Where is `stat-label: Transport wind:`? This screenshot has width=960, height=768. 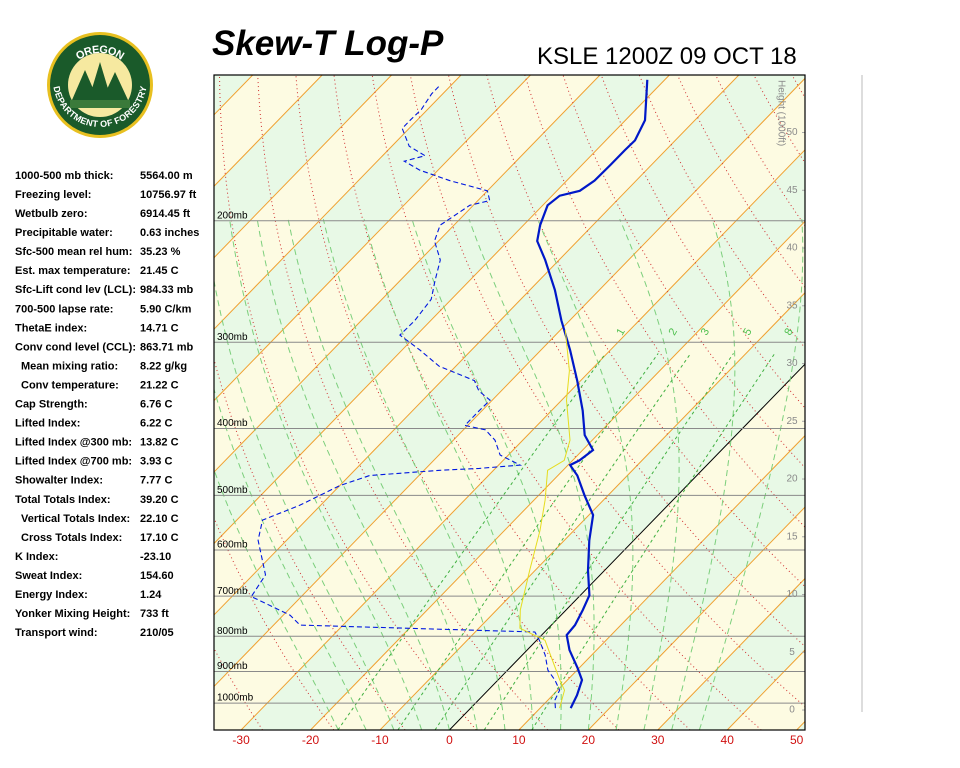 stat-label: Transport wind: is located at coordinates (56, 633).